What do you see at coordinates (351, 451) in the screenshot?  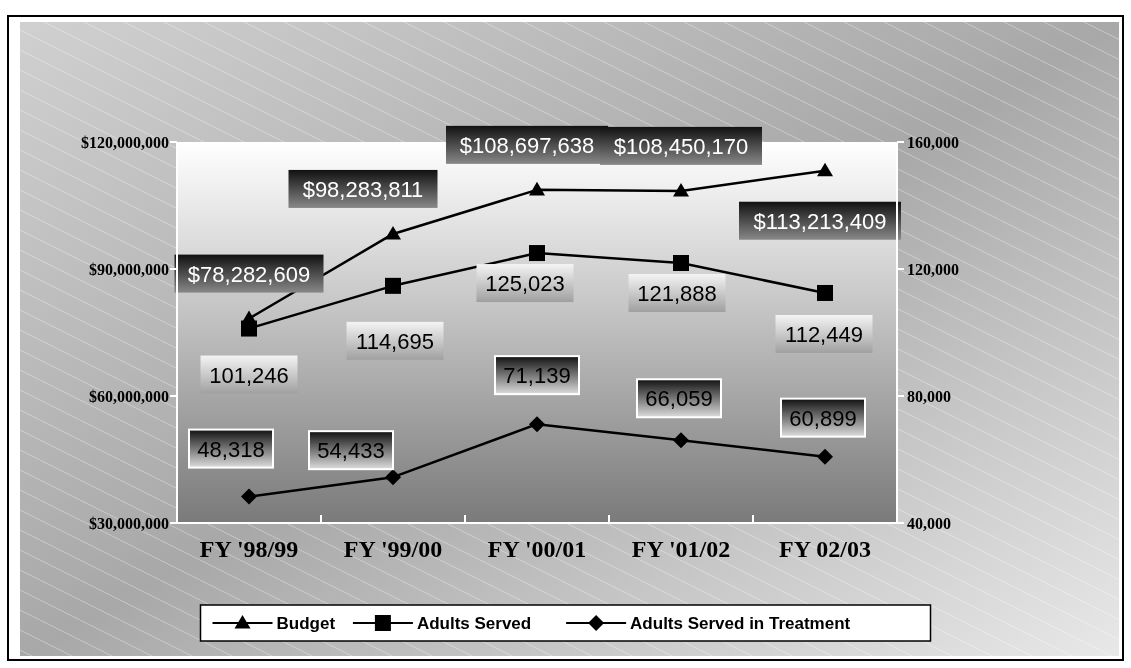 I see `data-label: 54,433` at bounding box center [351, 451].